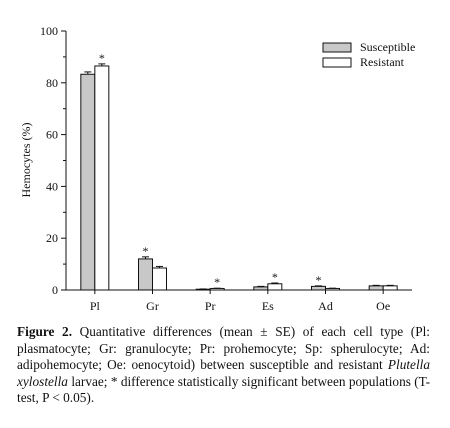 This screenshot has height=428, width=450. I want to click on bar-susceptible-es, so click(261, 288).